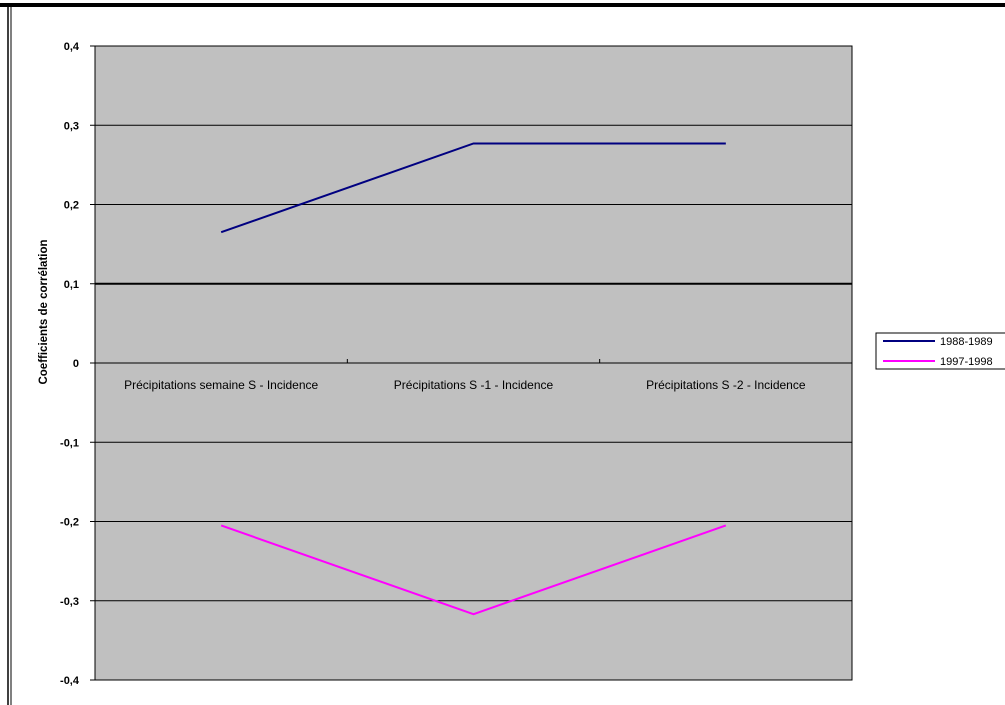  Describe the element at coordinates (474, 385) in the screenshot. I see `x-category-label: Précipitations S -1 - Incidence` at that location.